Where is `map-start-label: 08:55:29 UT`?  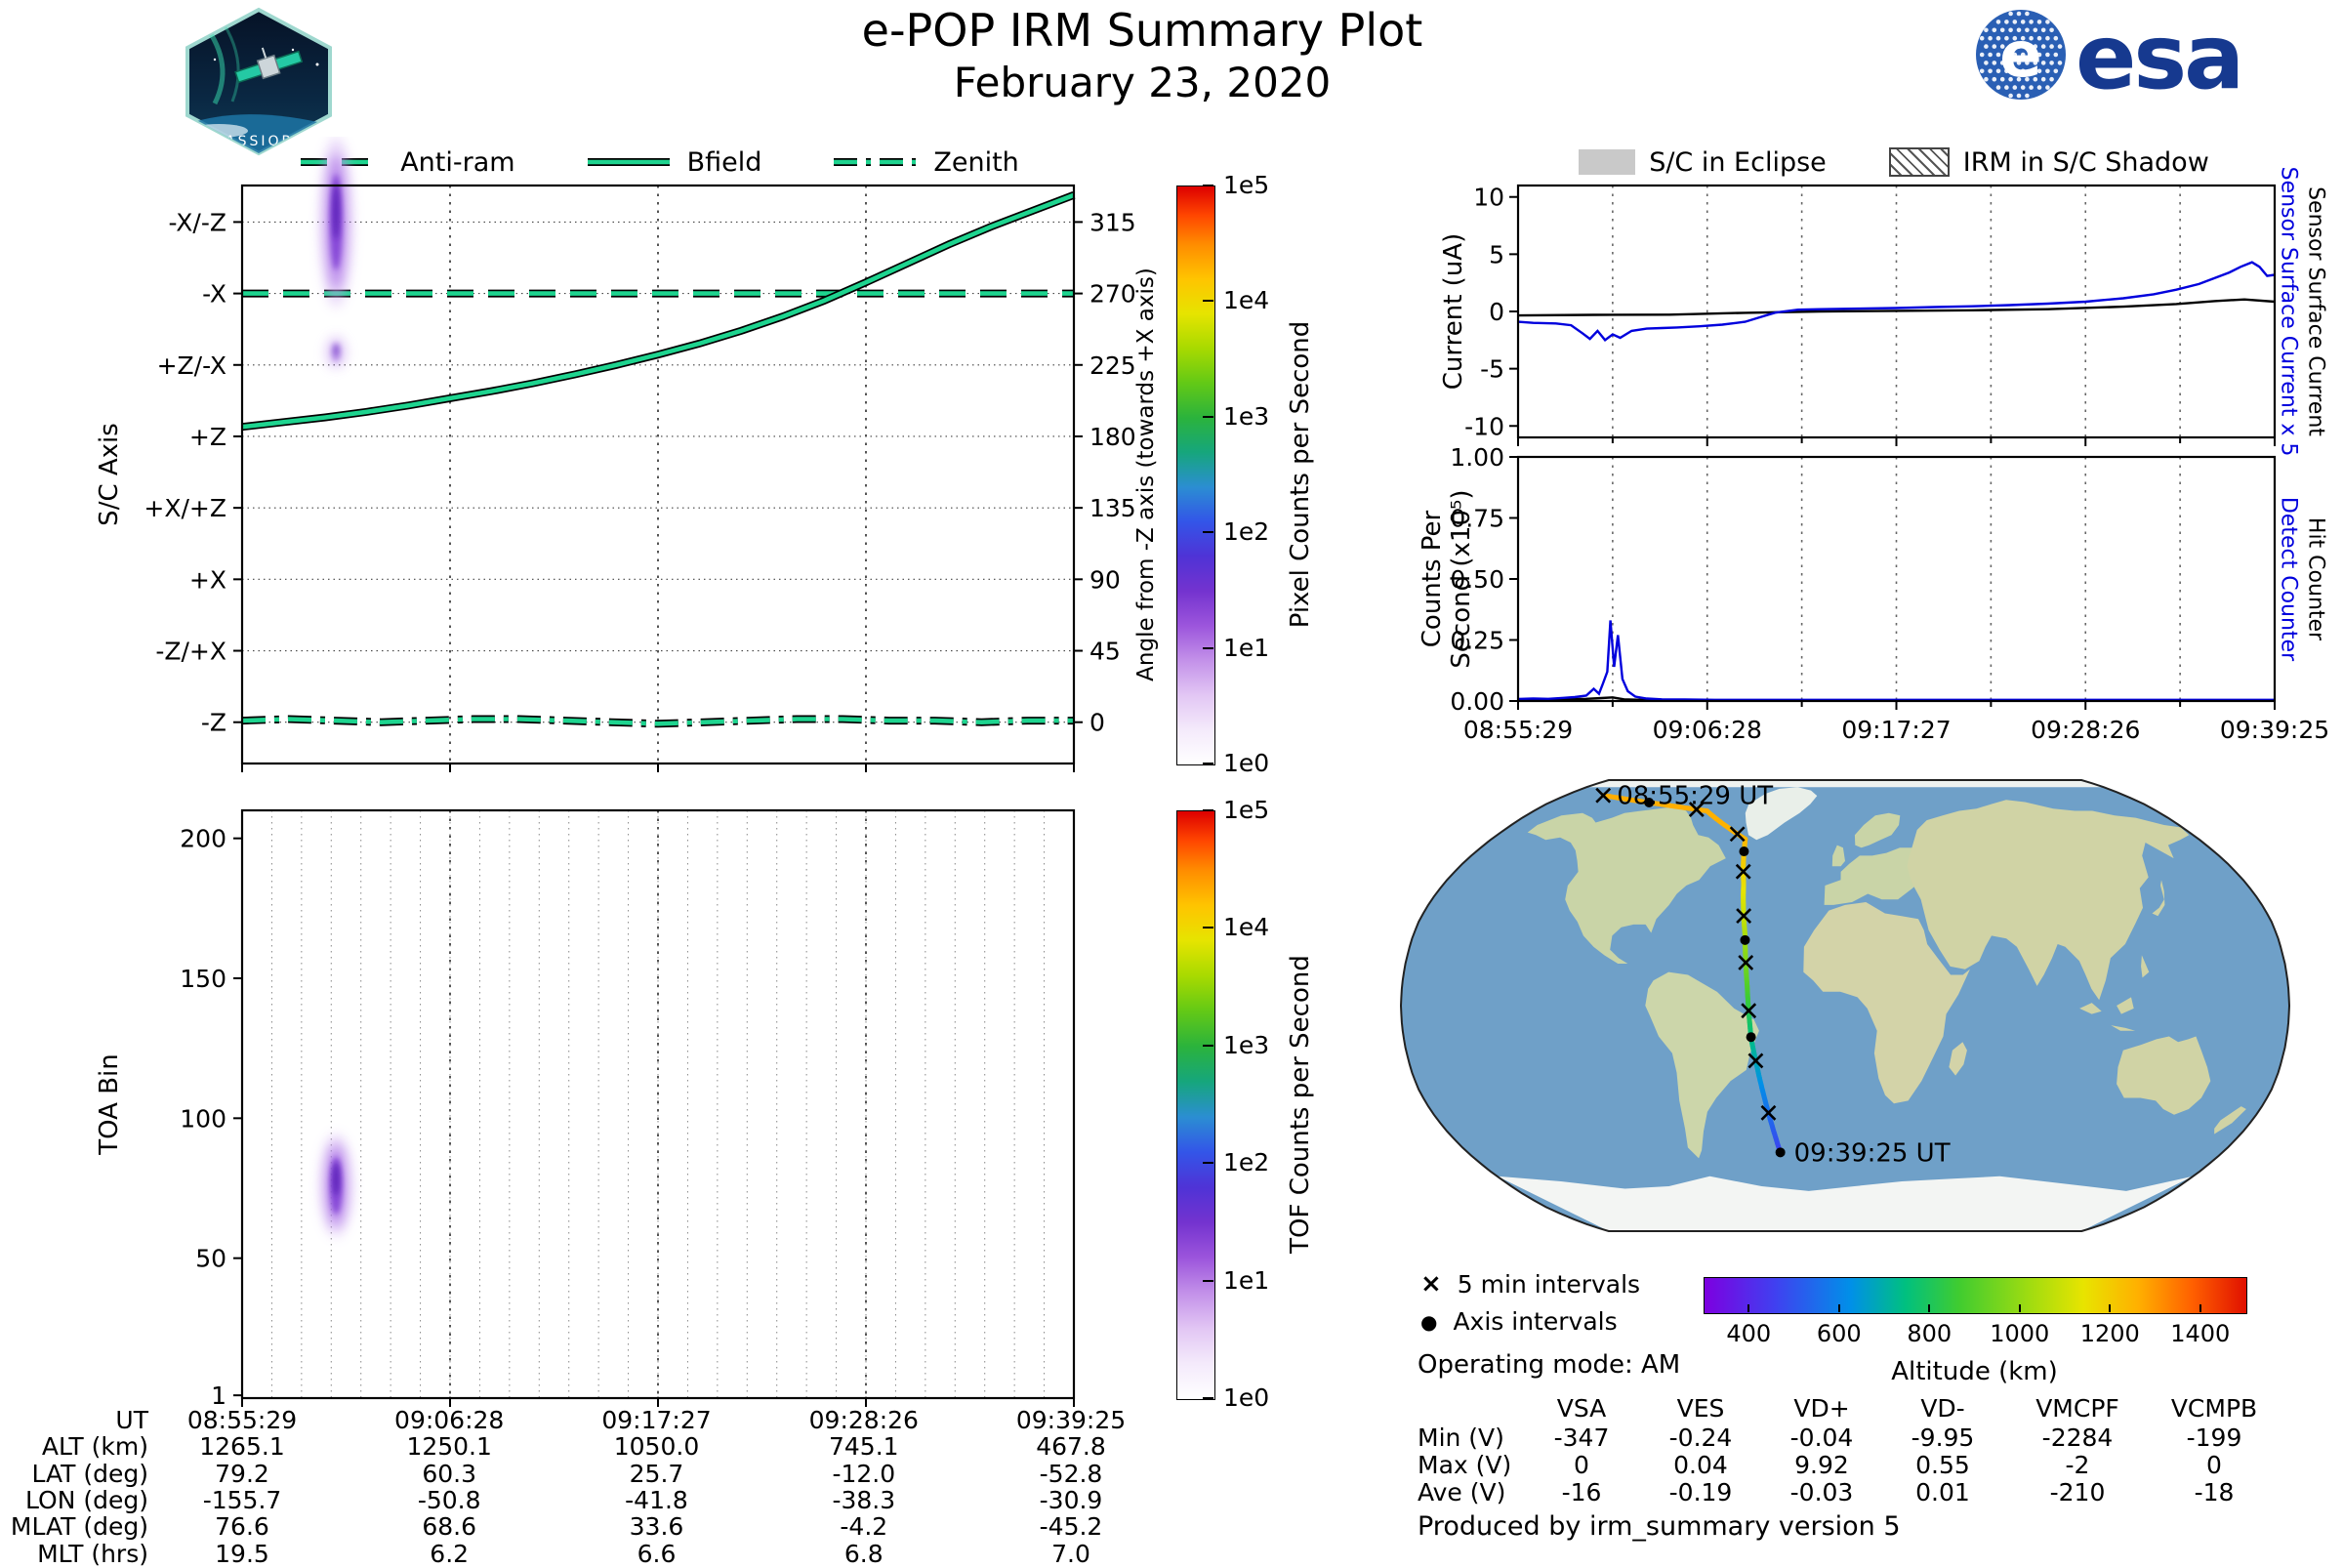
map-start-label: 08:55:29 UT is located at coordinates (1695, 796).